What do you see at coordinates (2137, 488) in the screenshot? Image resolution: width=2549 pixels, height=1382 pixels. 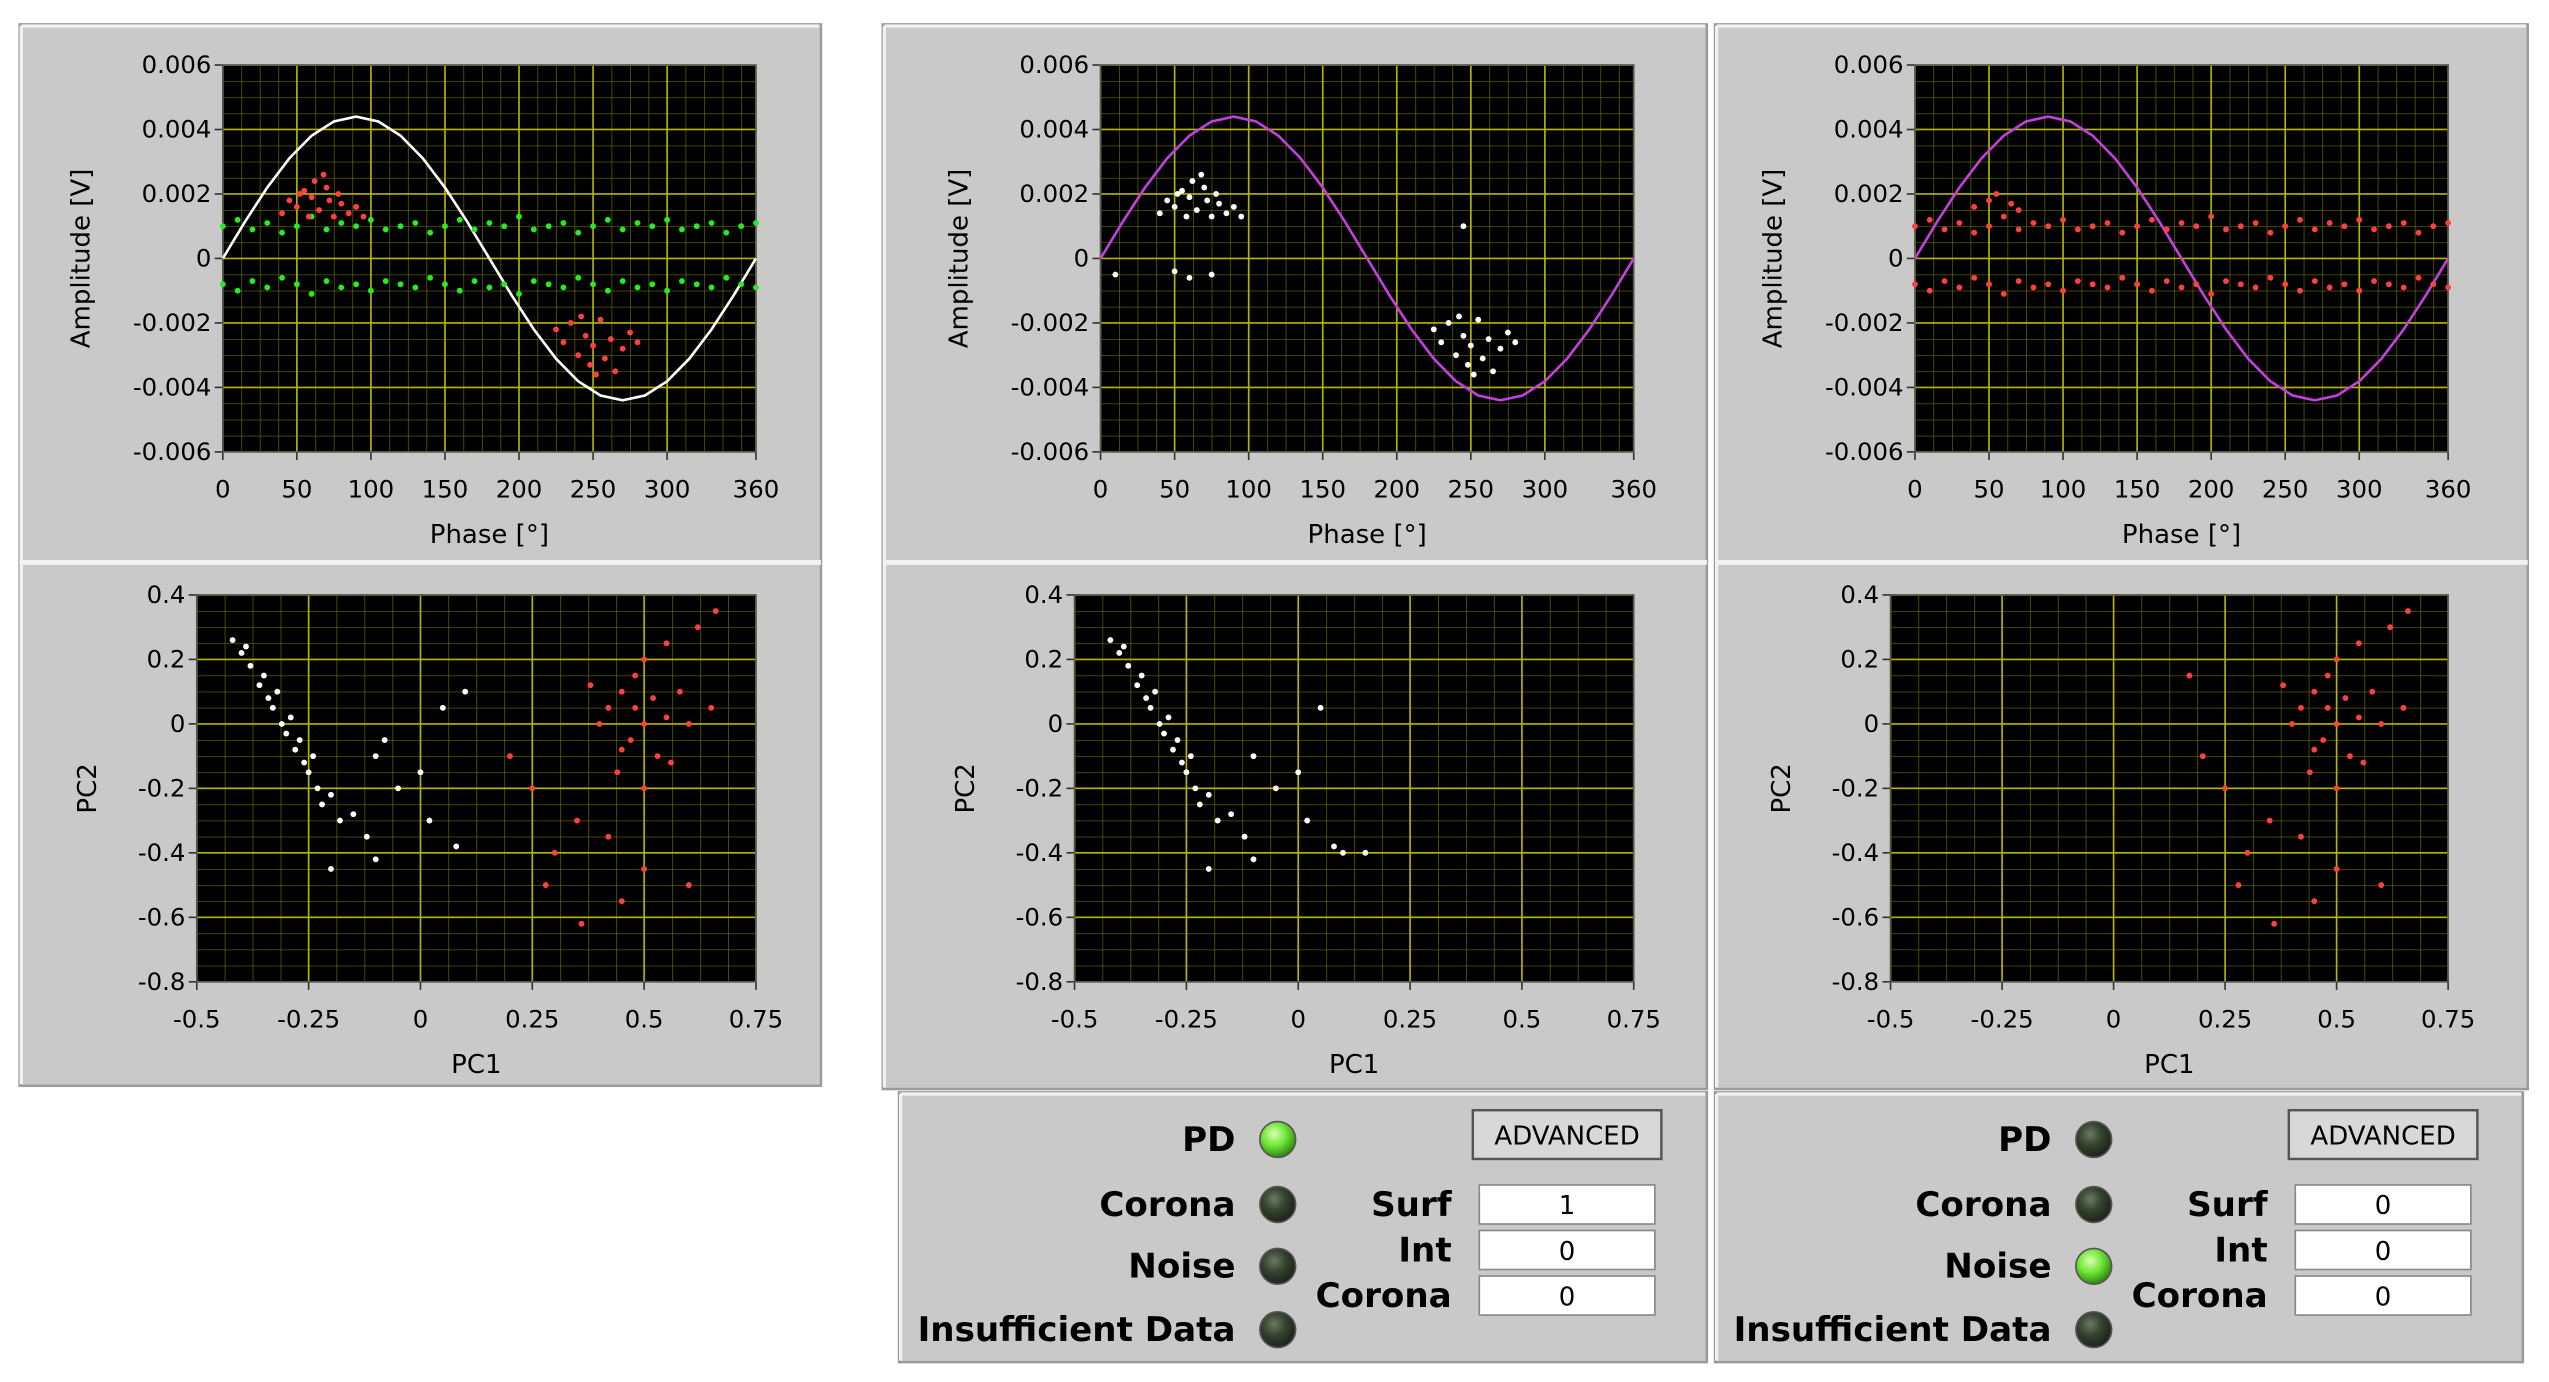 I see `x-tick-label: 150` at bounding box center [2137, 488].